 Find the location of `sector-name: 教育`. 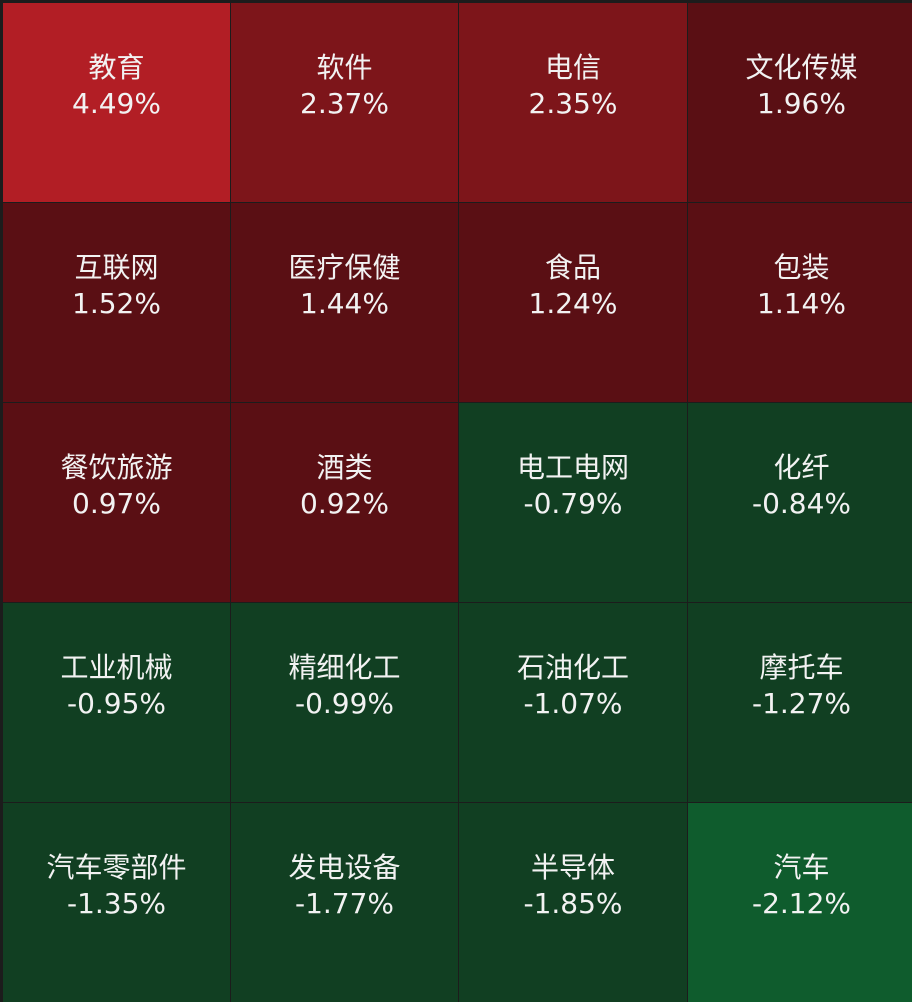

sector-name: 教育 is located at coordinates (116, 67).